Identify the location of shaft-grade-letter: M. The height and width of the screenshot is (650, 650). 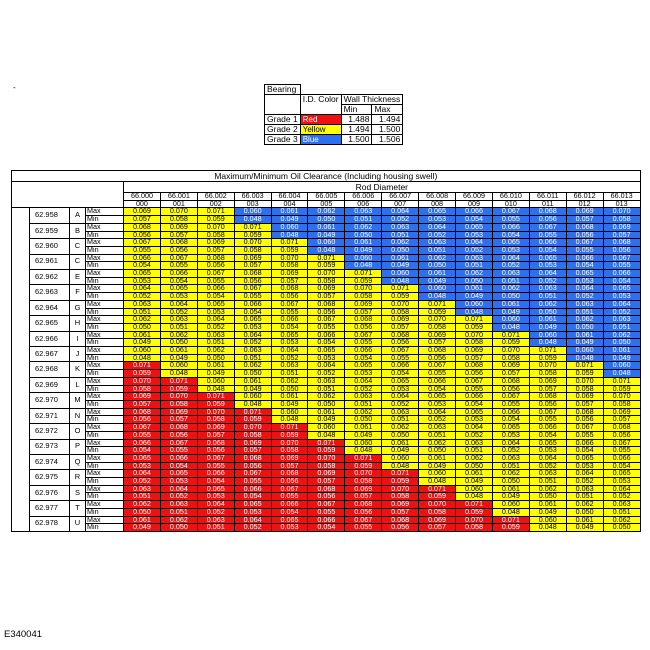
(77, 400).